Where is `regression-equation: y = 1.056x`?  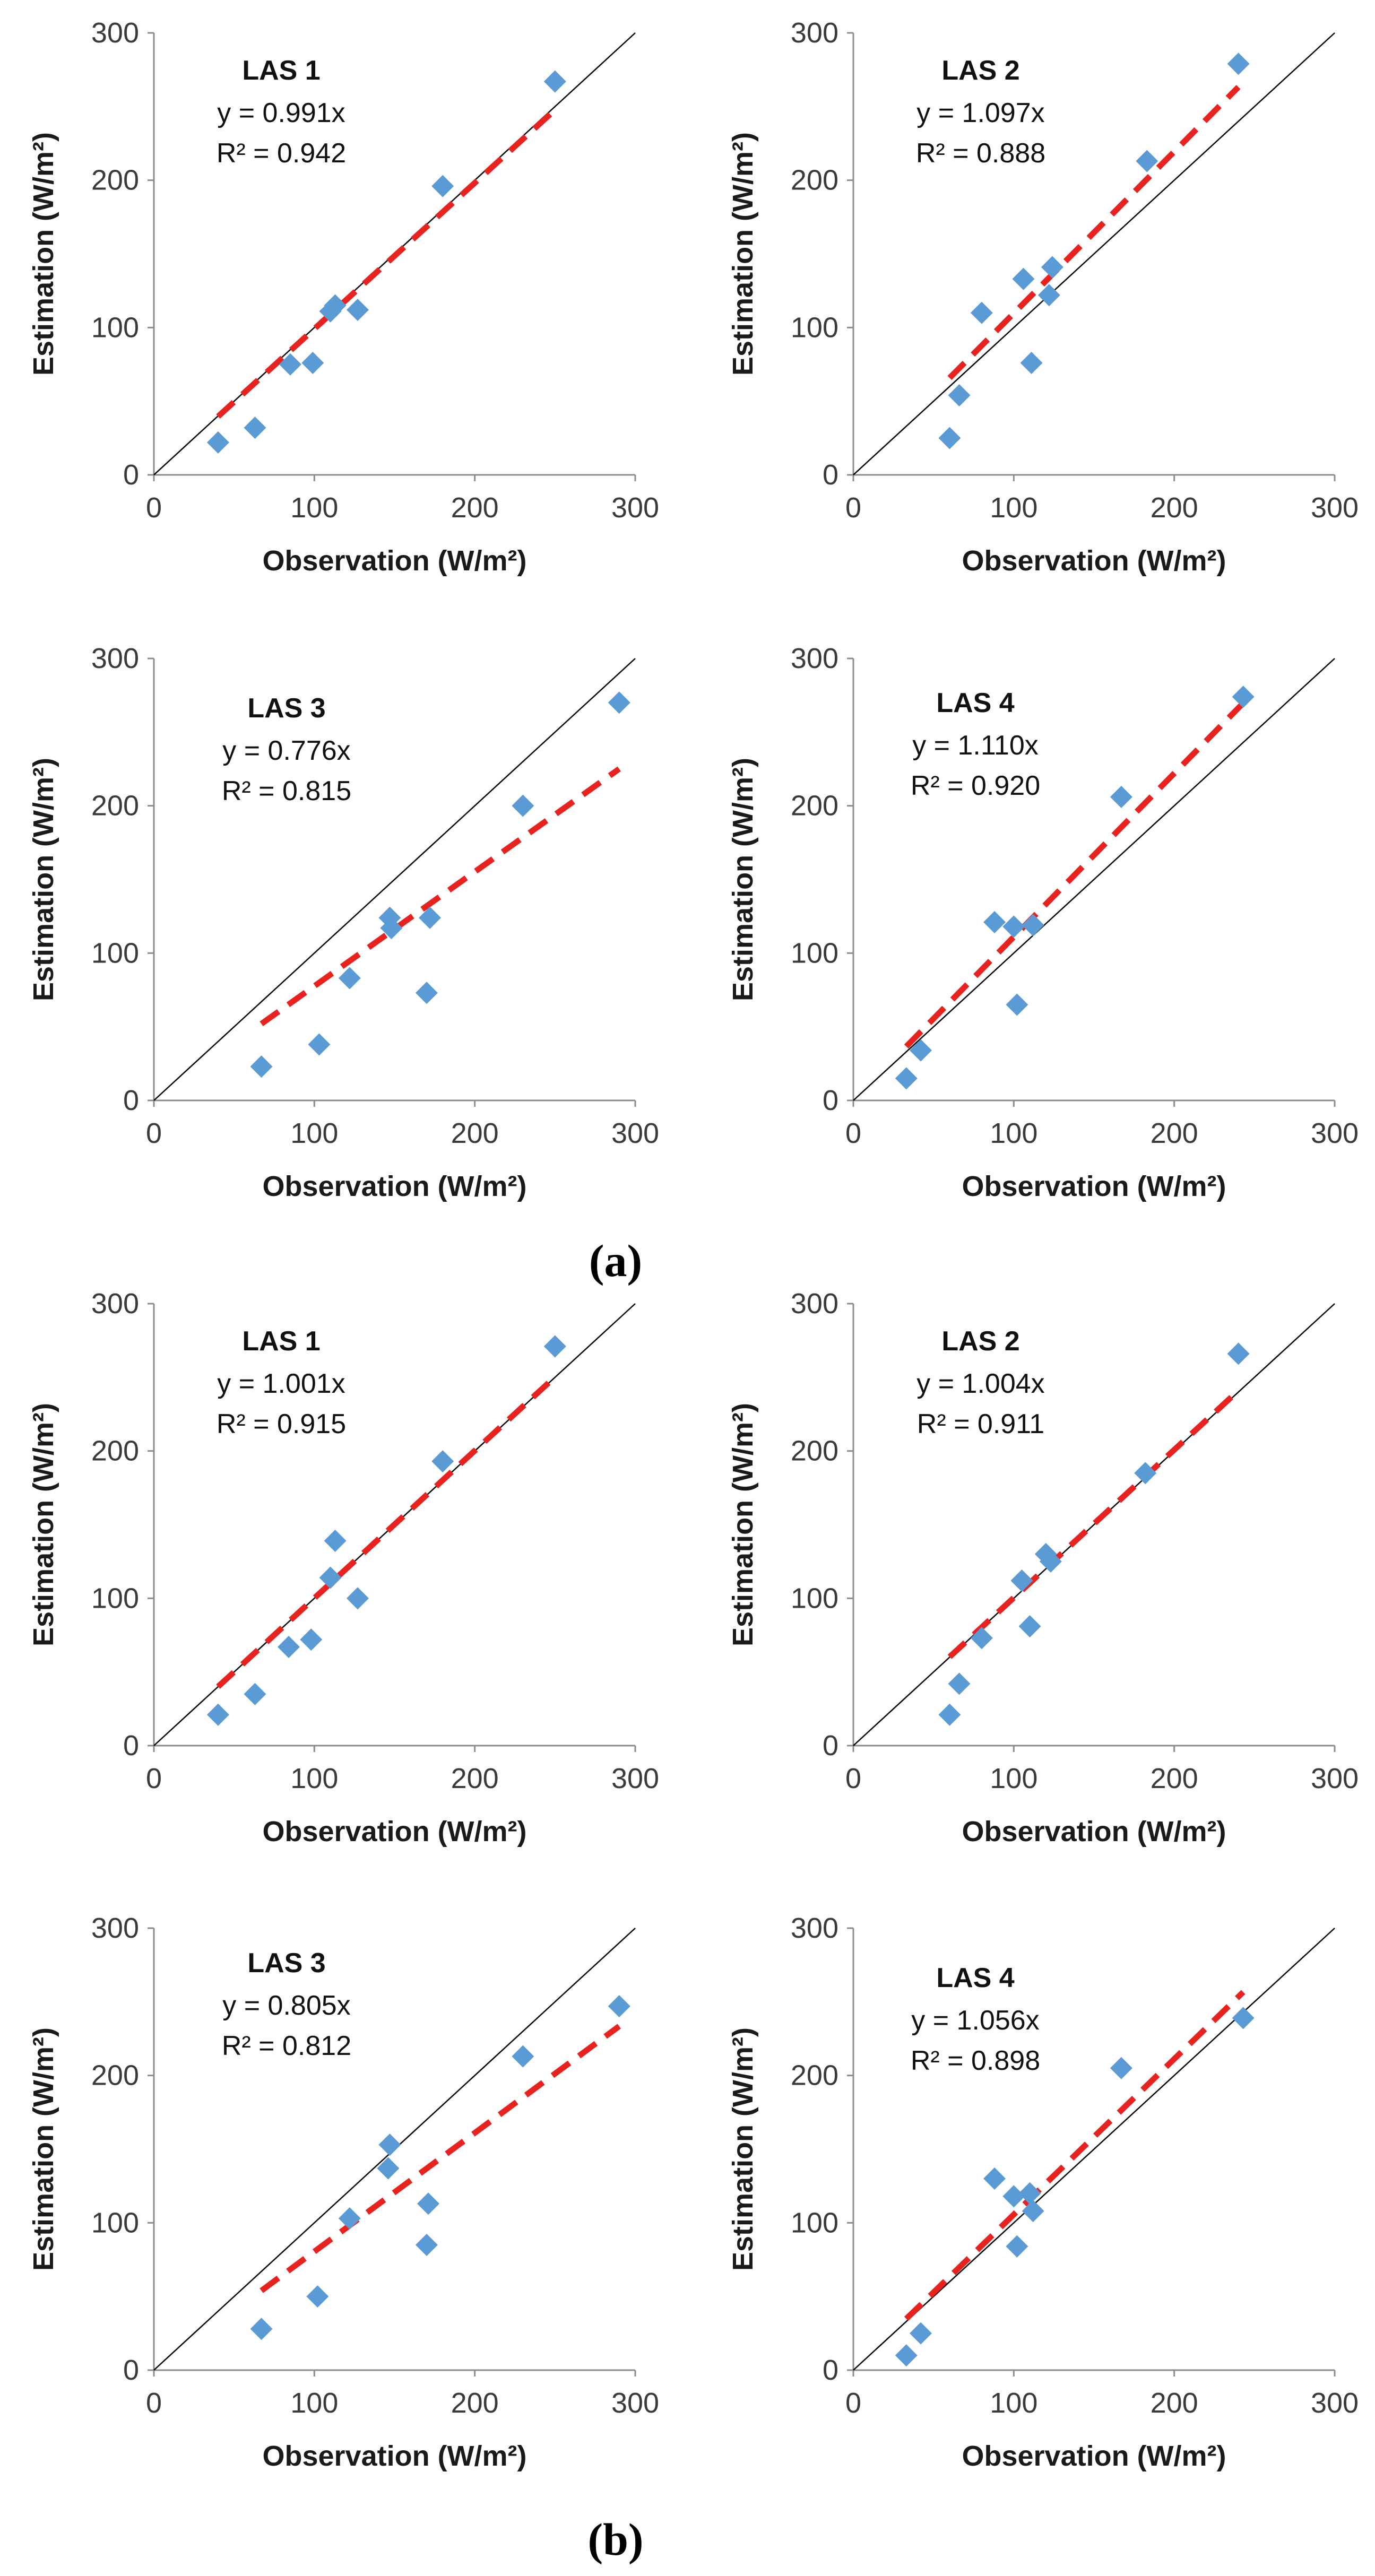
regression-equation: y = 1.056x is located at coordinates (975, 2020).